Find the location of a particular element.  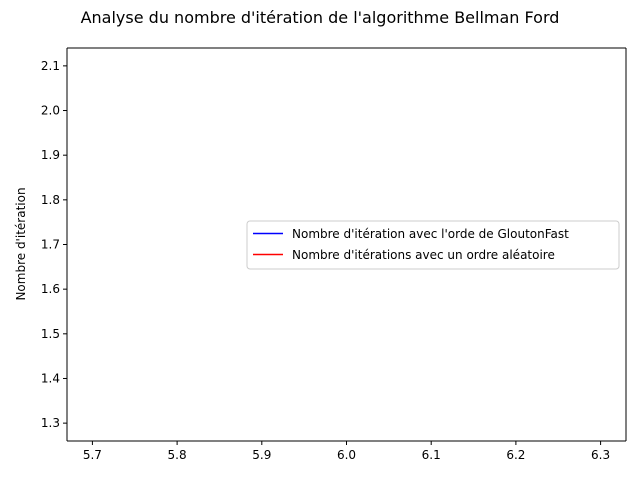

y-tick-label: 1.6 is located at coordinates (50, 289).